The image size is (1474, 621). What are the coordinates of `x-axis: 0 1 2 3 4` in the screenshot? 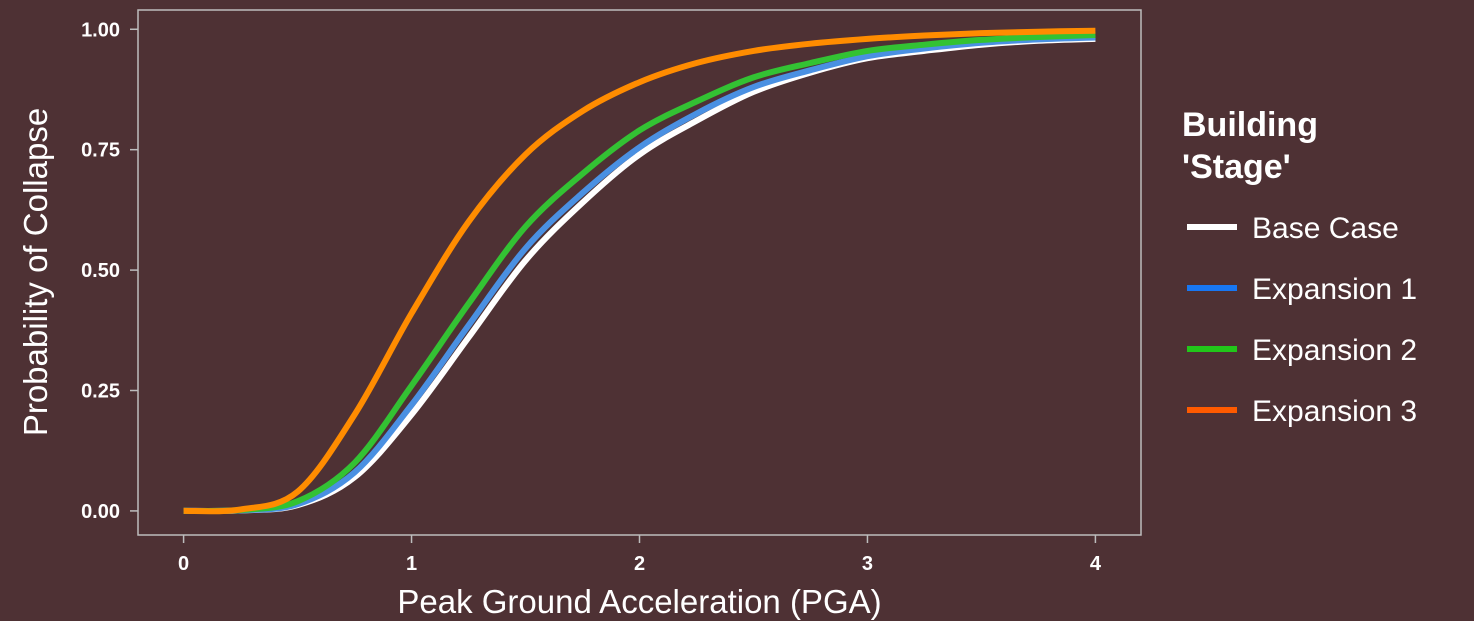 It's located at (640, 555).